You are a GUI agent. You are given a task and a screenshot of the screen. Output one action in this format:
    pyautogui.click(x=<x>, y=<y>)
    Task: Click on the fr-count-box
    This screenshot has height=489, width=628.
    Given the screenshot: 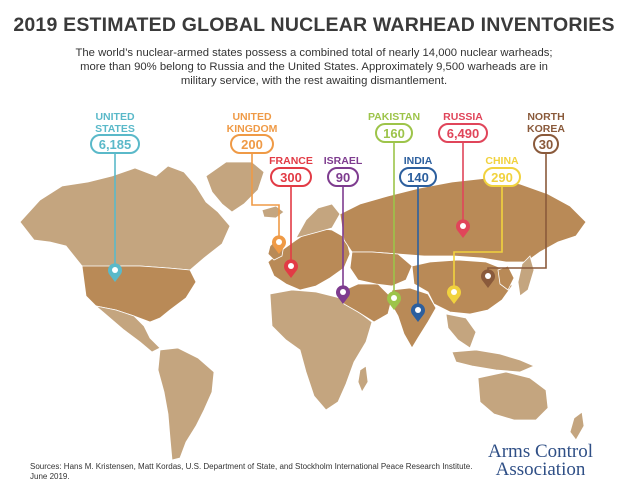 What is the action you would take?
    pyautogui.click(x=291, y=177)
    